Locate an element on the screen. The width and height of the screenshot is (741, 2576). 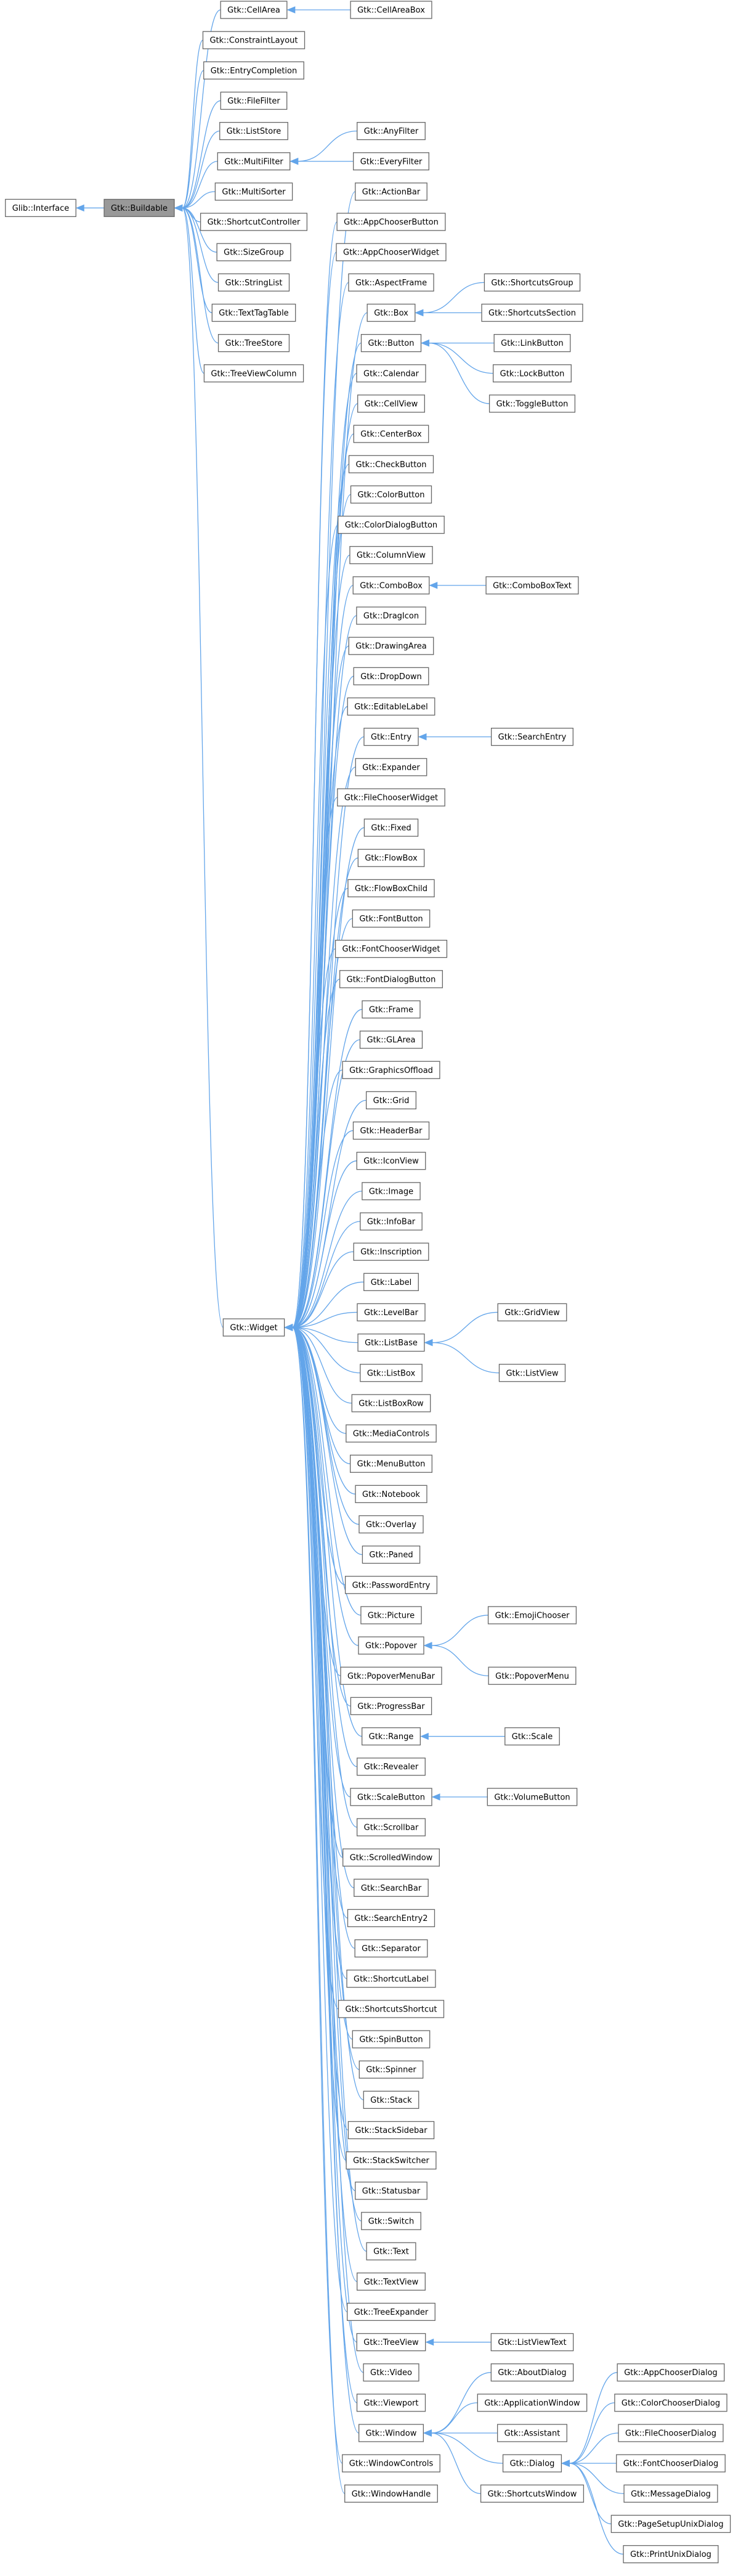
class-label: Gtk::WindowControls is located at coordinates (392, 2464).